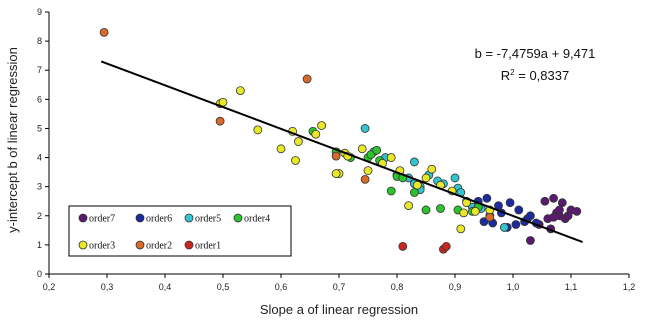 The width and height of the screenshot is (646, 320). What do you see at coordinates (339, 287) in the screenshot?
I see `x-tick-label: 0,7` at bounding box center [339, 287].